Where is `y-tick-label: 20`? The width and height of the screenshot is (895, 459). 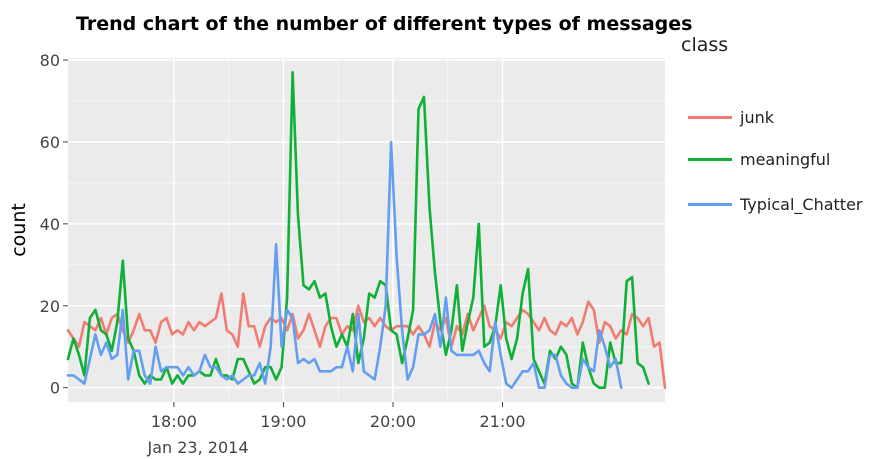 y-tick-label: 20 is located at coordinates (50, 306).